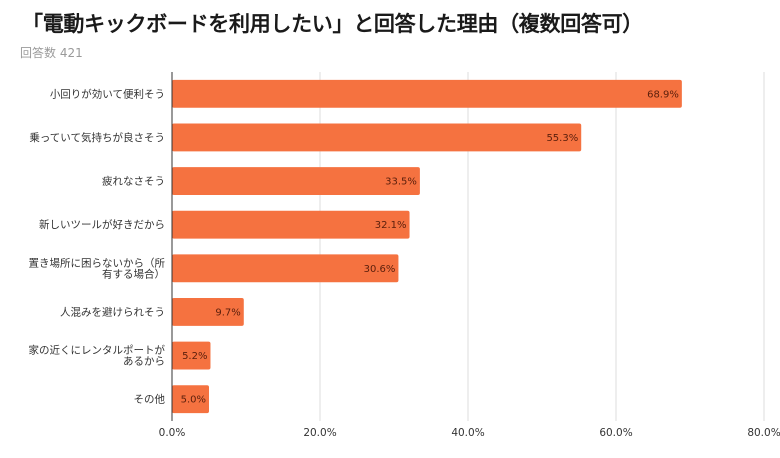  What do you see at coordinates (615, 433) in the screenshot?
I see `x-tick-label: 60.0%` at bounding box center [615, 433].